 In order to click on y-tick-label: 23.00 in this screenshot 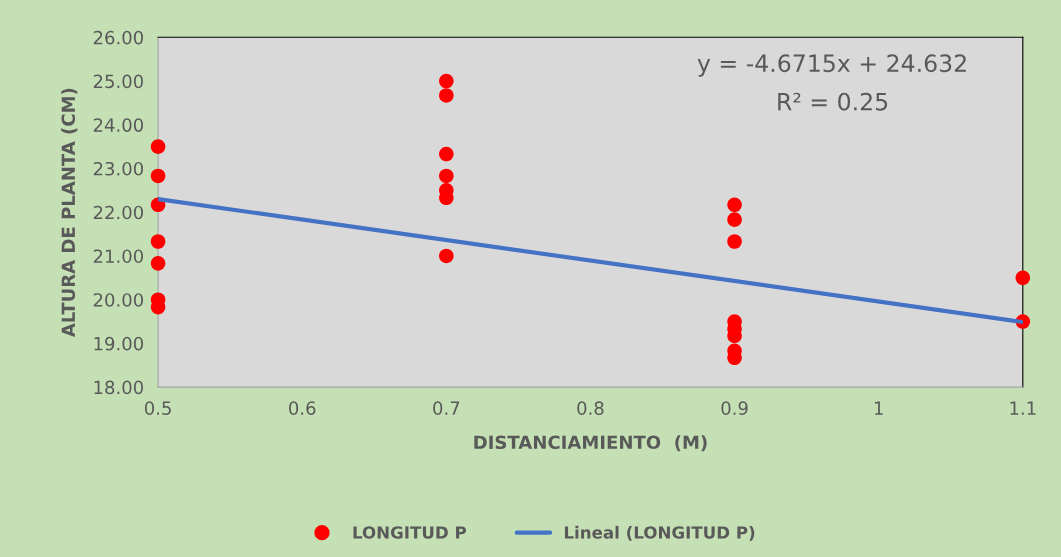, I will do `click(118, 168)`.